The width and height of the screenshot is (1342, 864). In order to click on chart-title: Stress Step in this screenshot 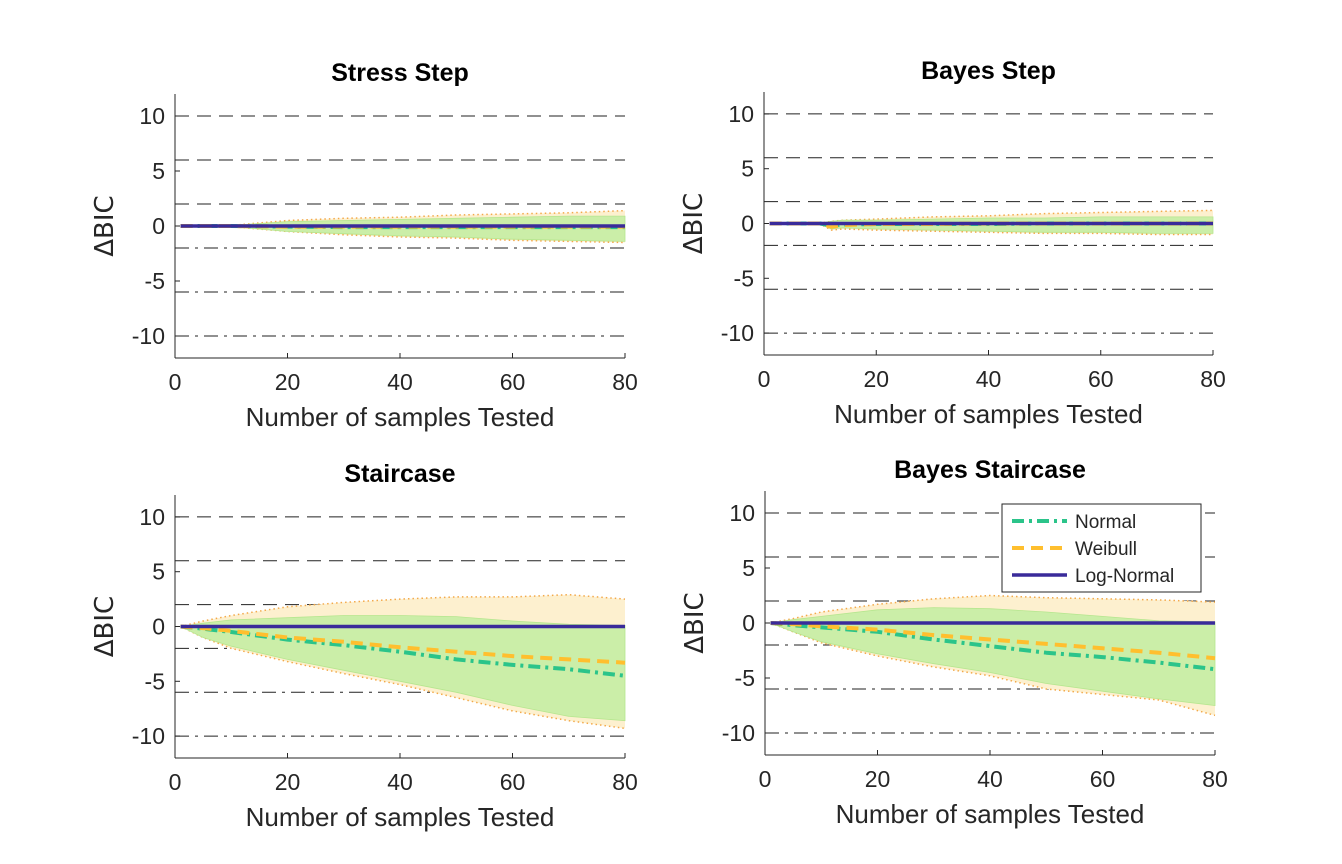, I will do `click(400, 73)`.